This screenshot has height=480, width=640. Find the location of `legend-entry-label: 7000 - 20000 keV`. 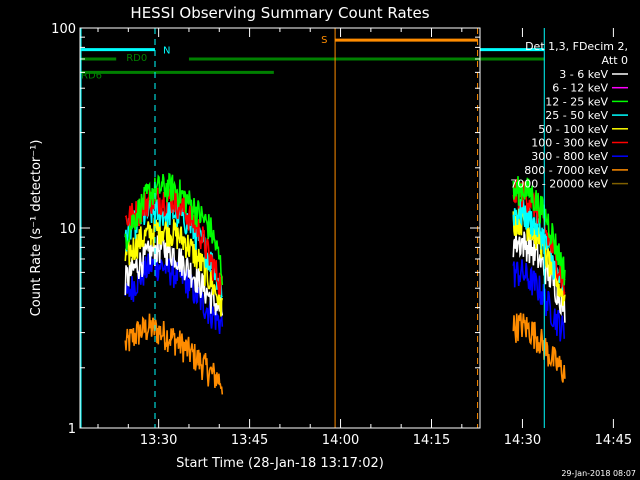

legend-entry-label: 7000 - 20000 keV is located at coordinates (559, 184).